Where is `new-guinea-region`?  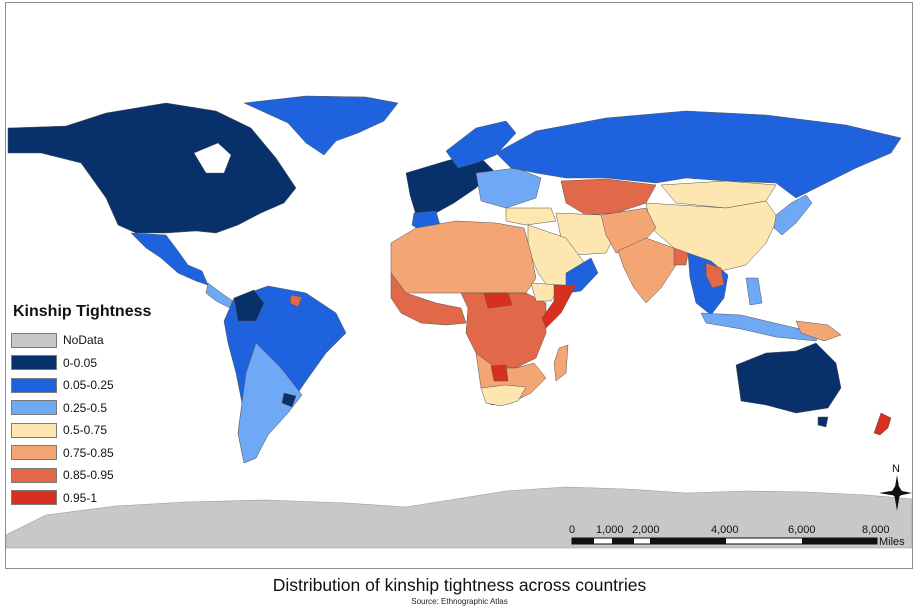
new-guinea-region is located at coordinates (818, 331).